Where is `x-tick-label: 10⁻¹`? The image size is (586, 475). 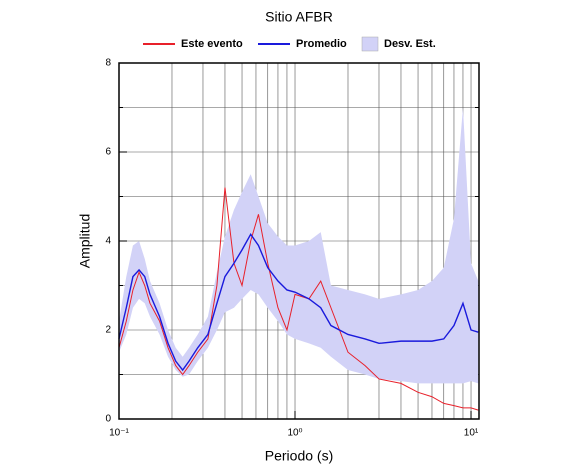 x-tick-label: 10⁻¹ is located at coordinates (119, 433).